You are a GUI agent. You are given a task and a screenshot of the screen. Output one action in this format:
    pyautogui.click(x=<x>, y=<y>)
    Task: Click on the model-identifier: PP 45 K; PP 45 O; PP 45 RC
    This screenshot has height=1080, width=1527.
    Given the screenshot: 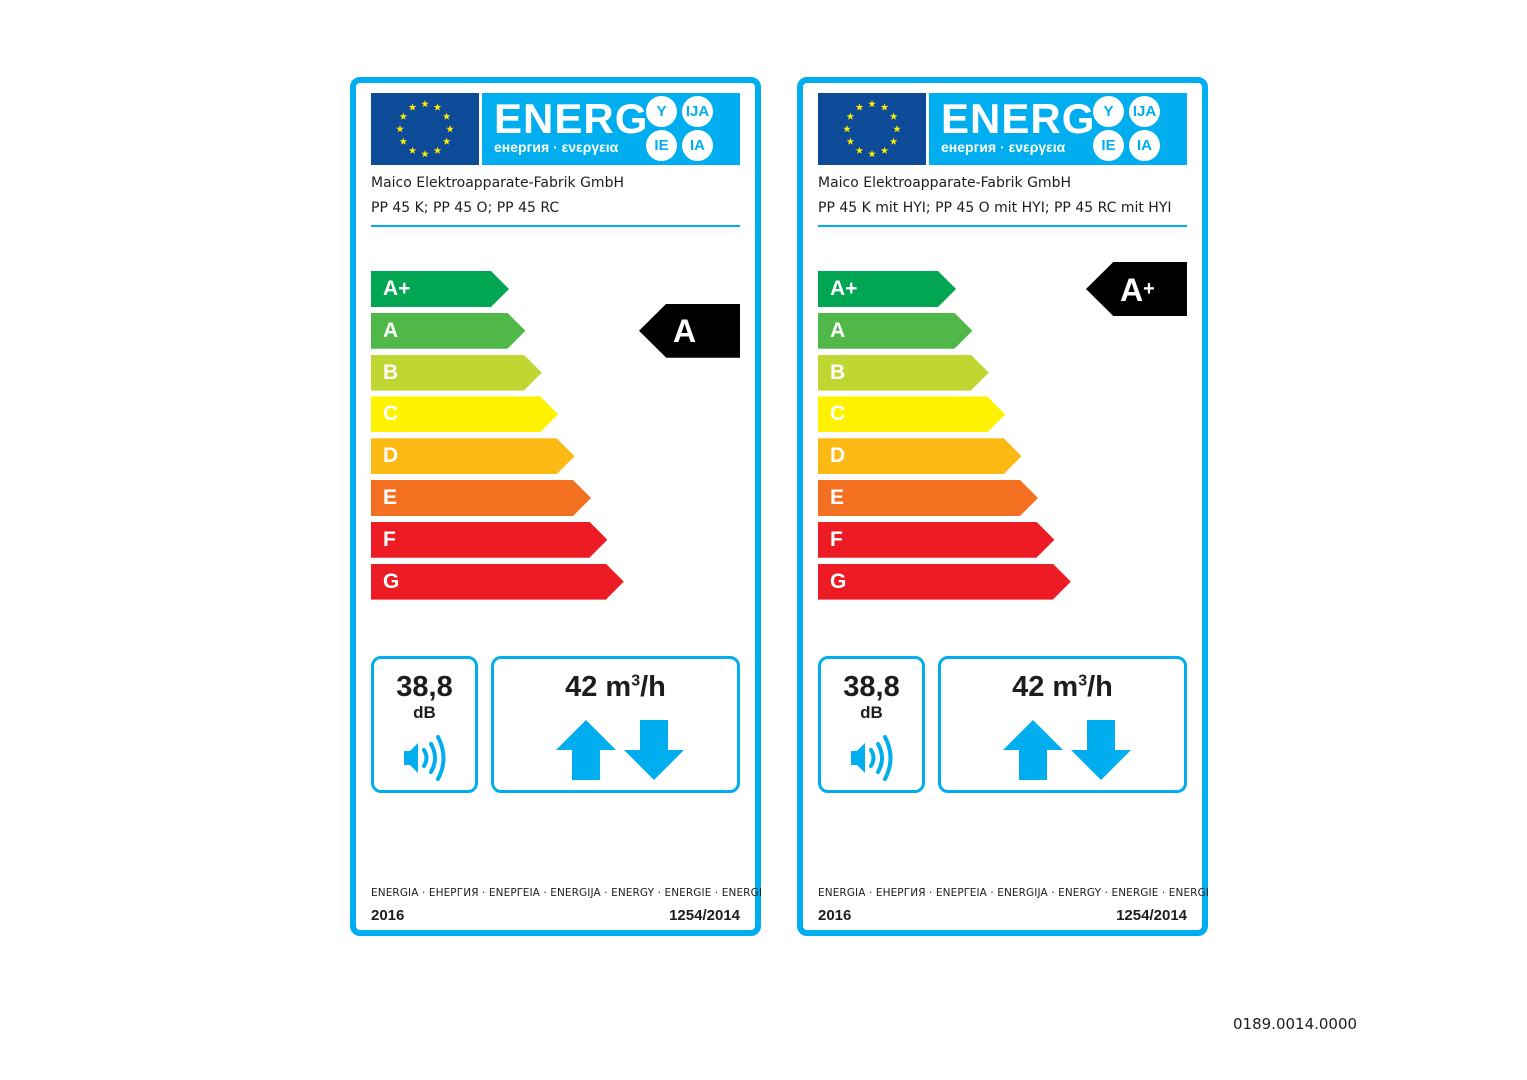 What is the action you would take?
    pyautogui.click(x=465, y=208)
    